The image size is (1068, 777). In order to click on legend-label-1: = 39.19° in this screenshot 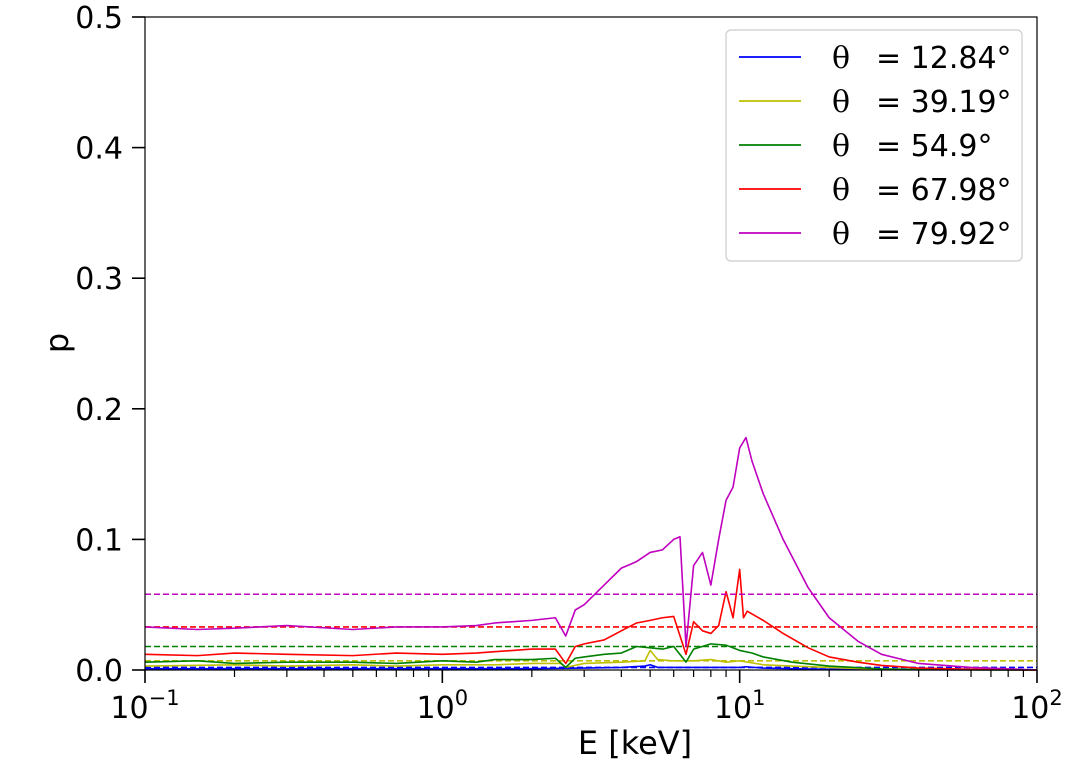, I will do `click(944, 102)`.